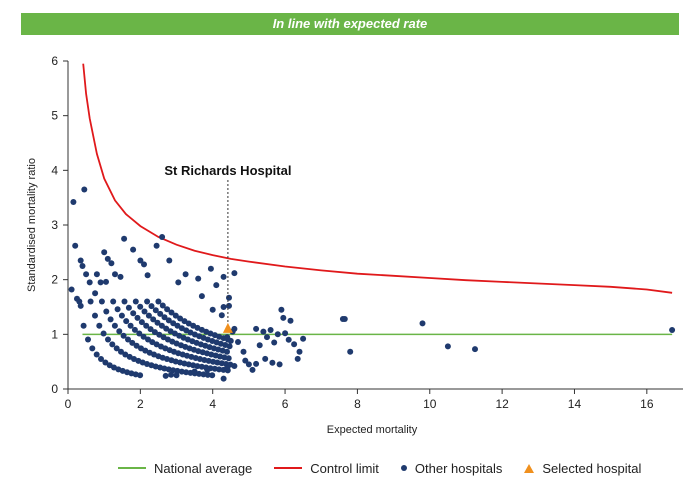 This screenshot has height=500, width=700. Describe the element at coordinates (350, 24) in the screenshot. I see `status-banner: In line with expected rate` at that location.